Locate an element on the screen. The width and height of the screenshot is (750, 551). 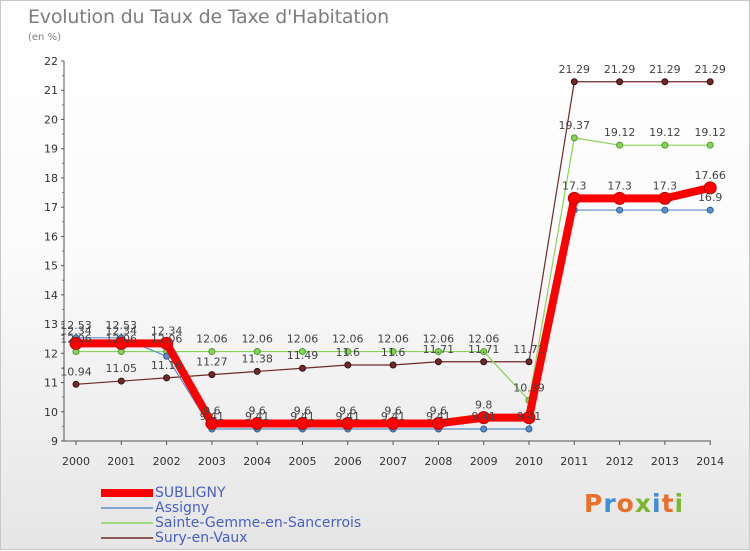
legend-item-sury-en-vaux: Sury-en-Vaux is located at coordinates (231, 537).